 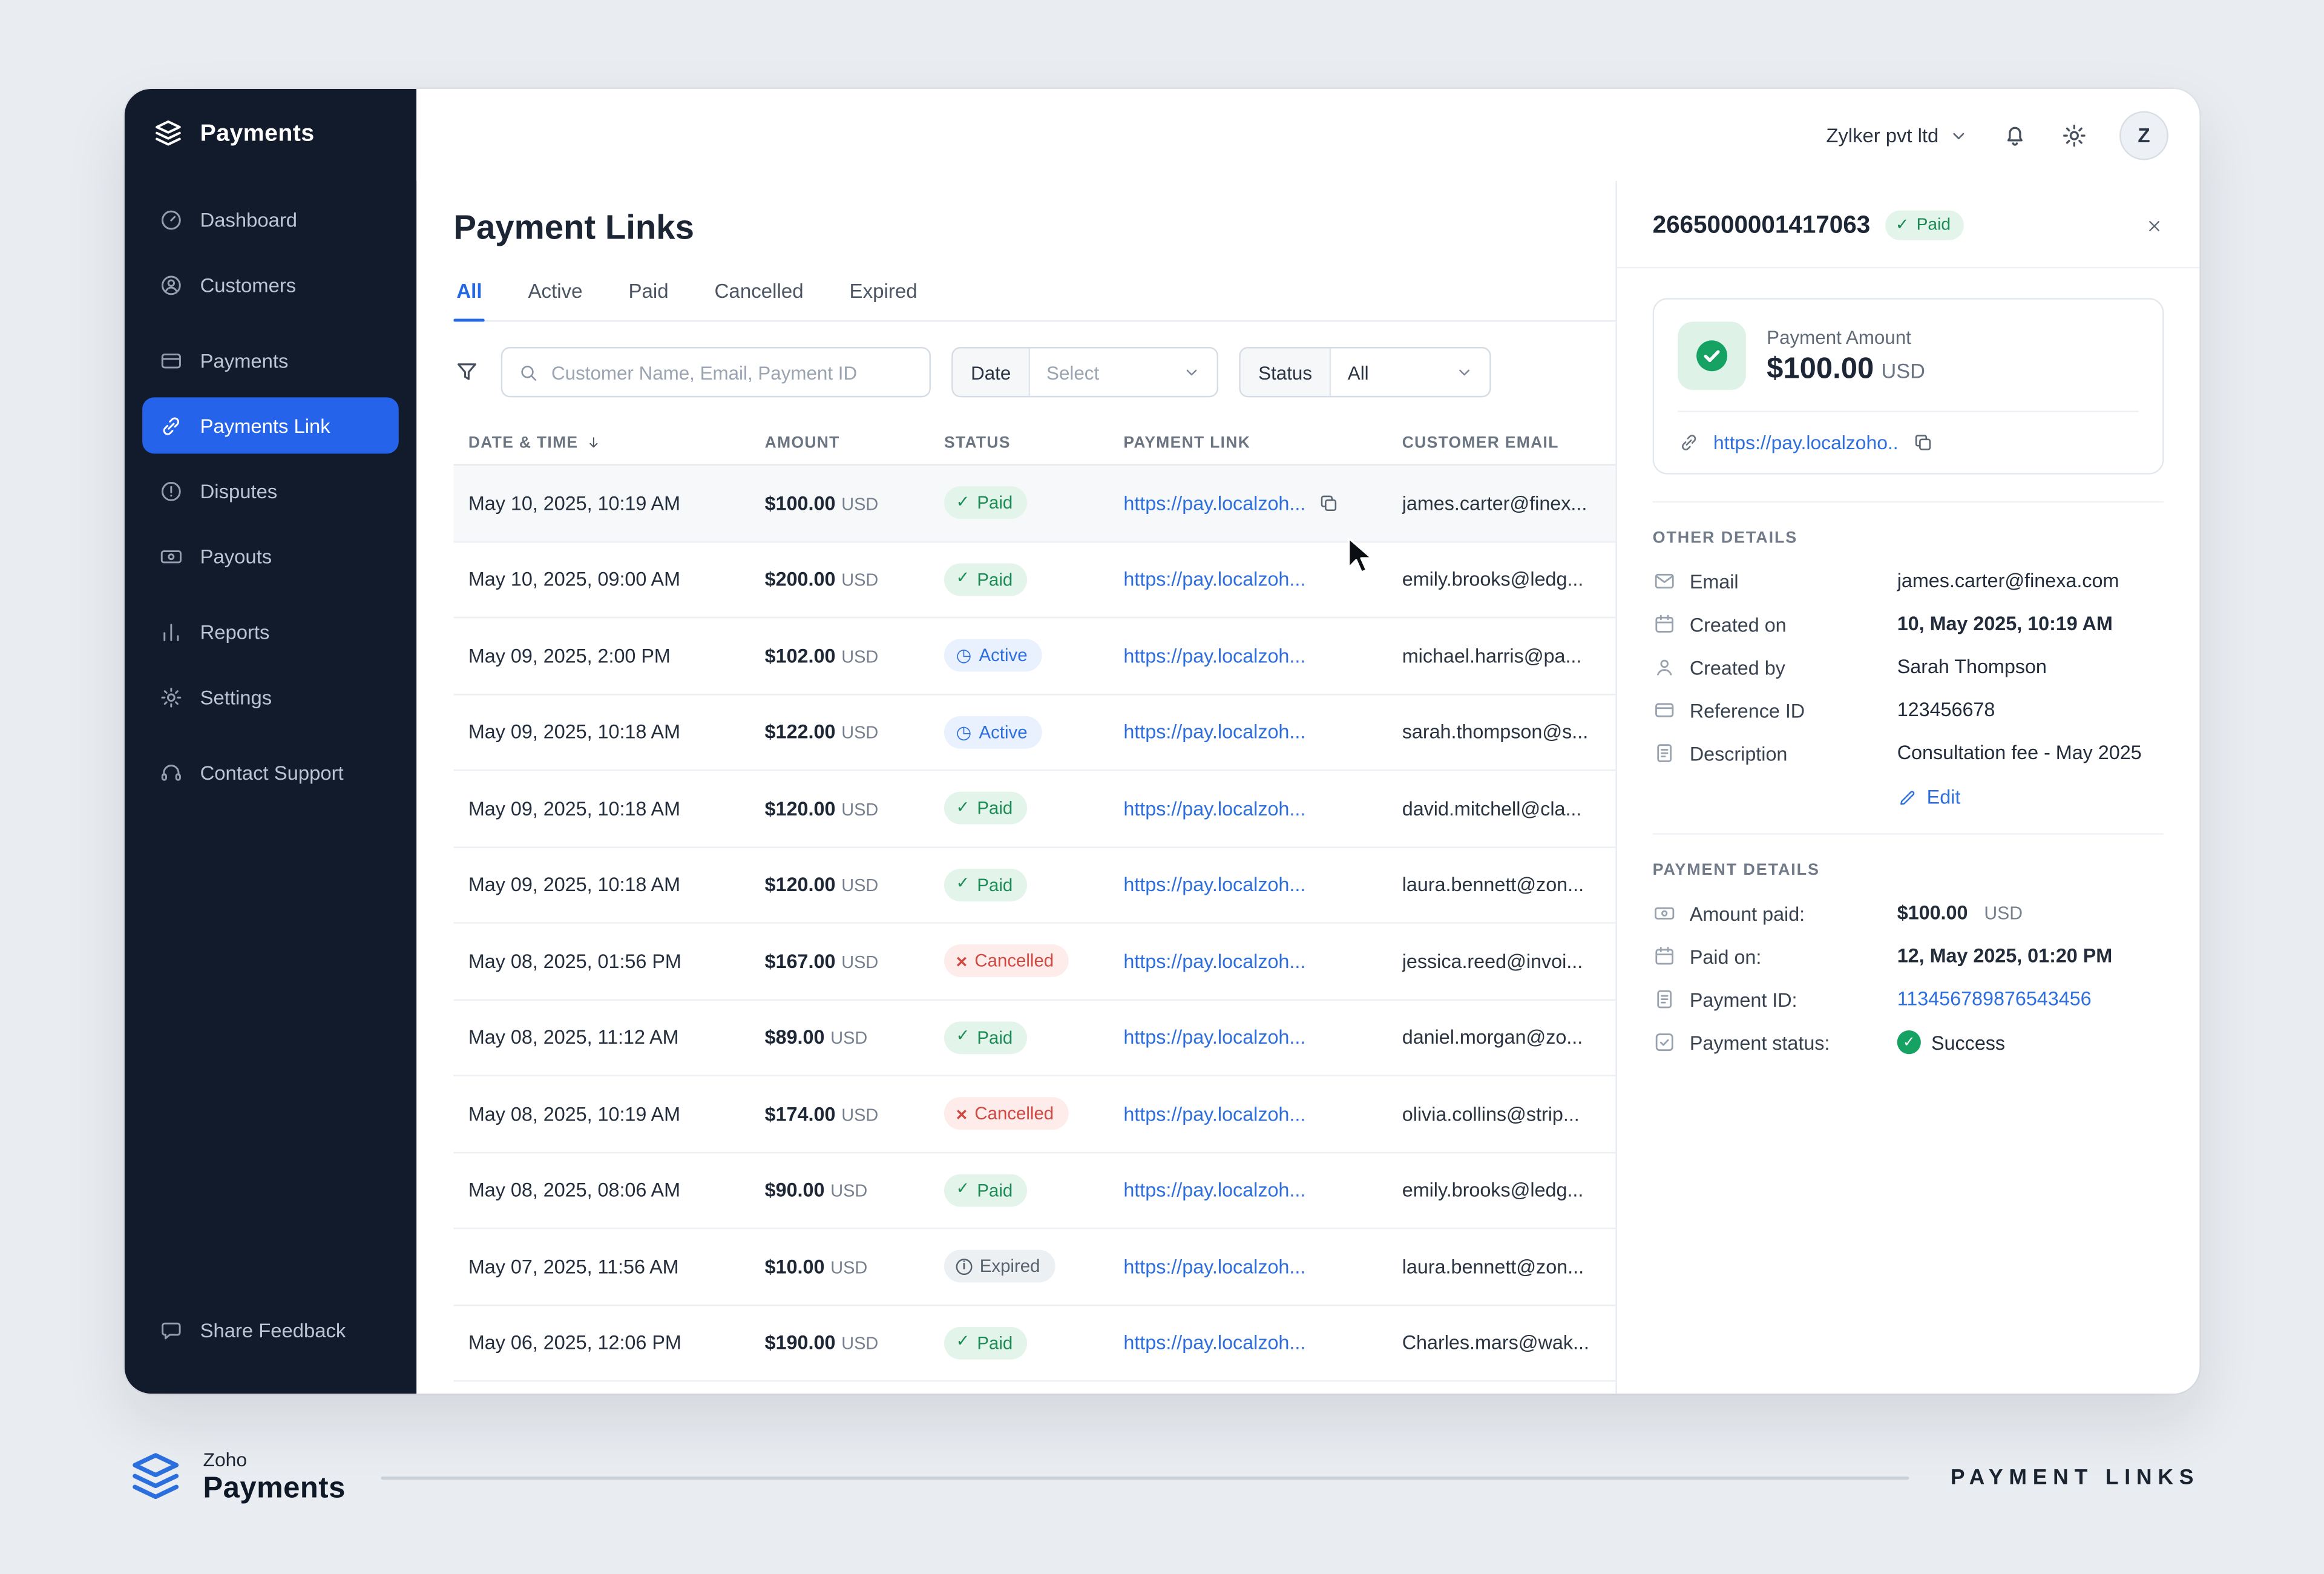 What do you see at coordinates (1908, 1042) in the screenshot?
I see `detail-row: Payment status: ✓ Success` at bounding box center [1908, 1042].